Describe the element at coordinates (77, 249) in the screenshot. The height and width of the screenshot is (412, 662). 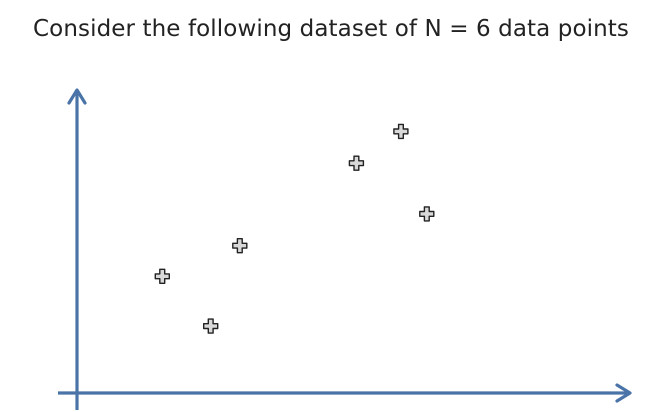
I see `y-axis` at that location.